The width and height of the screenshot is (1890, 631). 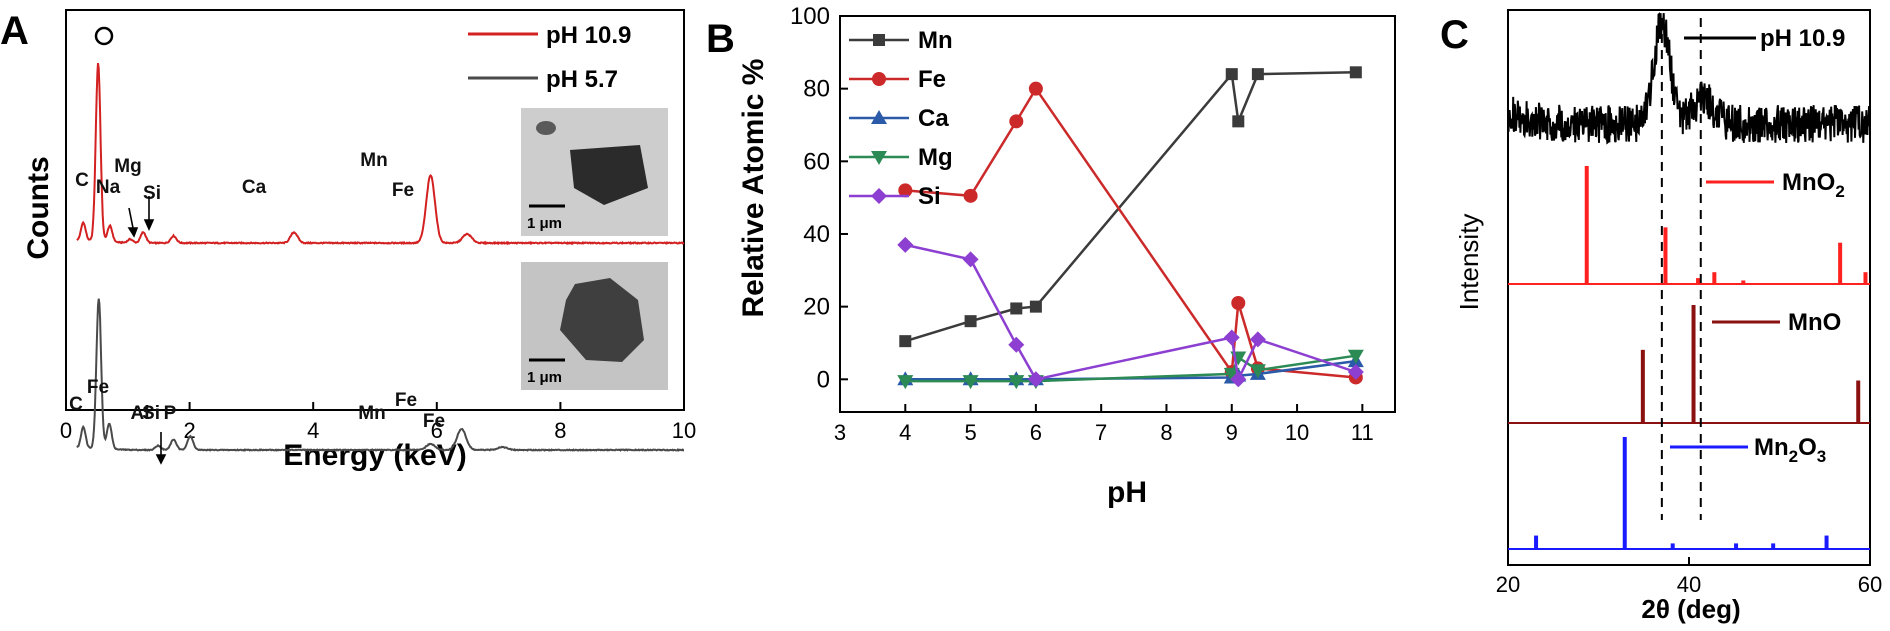 What do you see at coordinates (901, 118) in the screenshot?
I see `panel-b-legend: Mn Fe Ca Mg Si` at bounding box center [901, 118].